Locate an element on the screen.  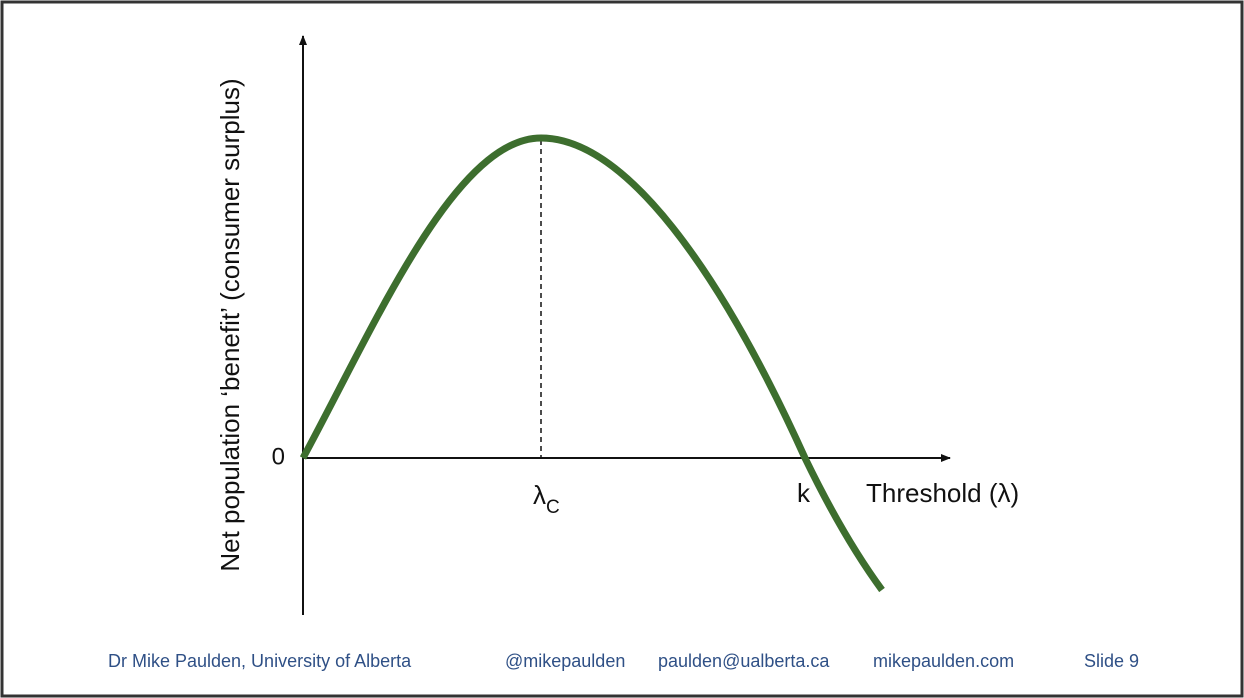
footer-email: paulden@ualberta.ca is located at coordinates (744, 661).